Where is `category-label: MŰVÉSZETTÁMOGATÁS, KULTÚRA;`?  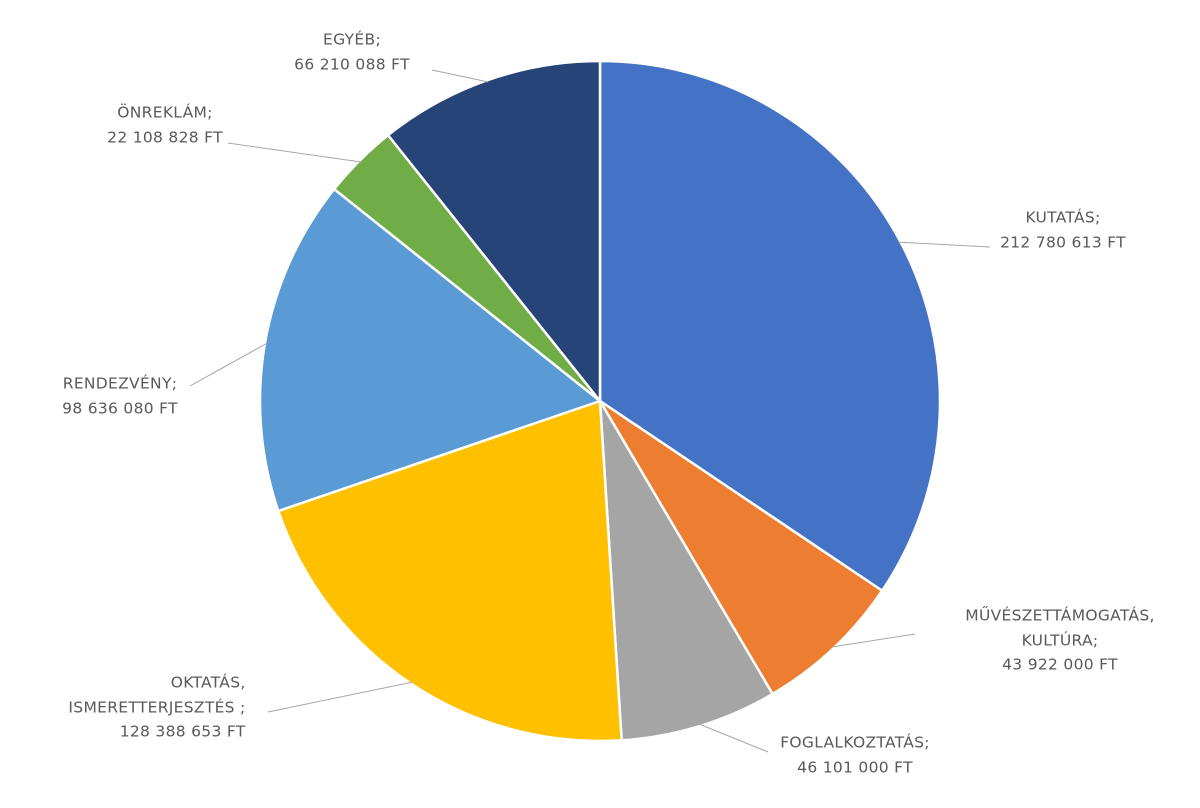
category-label: MŰVÉSZETTÁMOGATÁS, KULTÚRA; is located at coordinates (1060, 627).